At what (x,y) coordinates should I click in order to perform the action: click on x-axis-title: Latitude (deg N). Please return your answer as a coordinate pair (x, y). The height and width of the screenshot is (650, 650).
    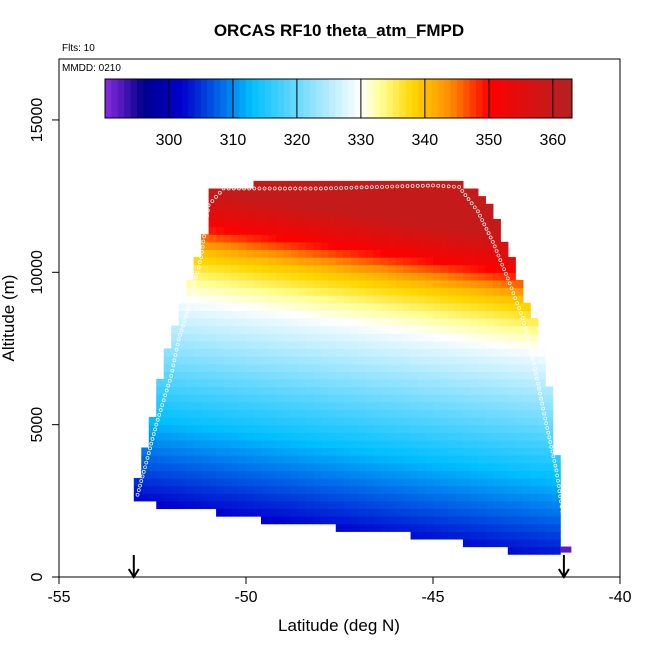
    Looking at the image, I should click on (339, 625).